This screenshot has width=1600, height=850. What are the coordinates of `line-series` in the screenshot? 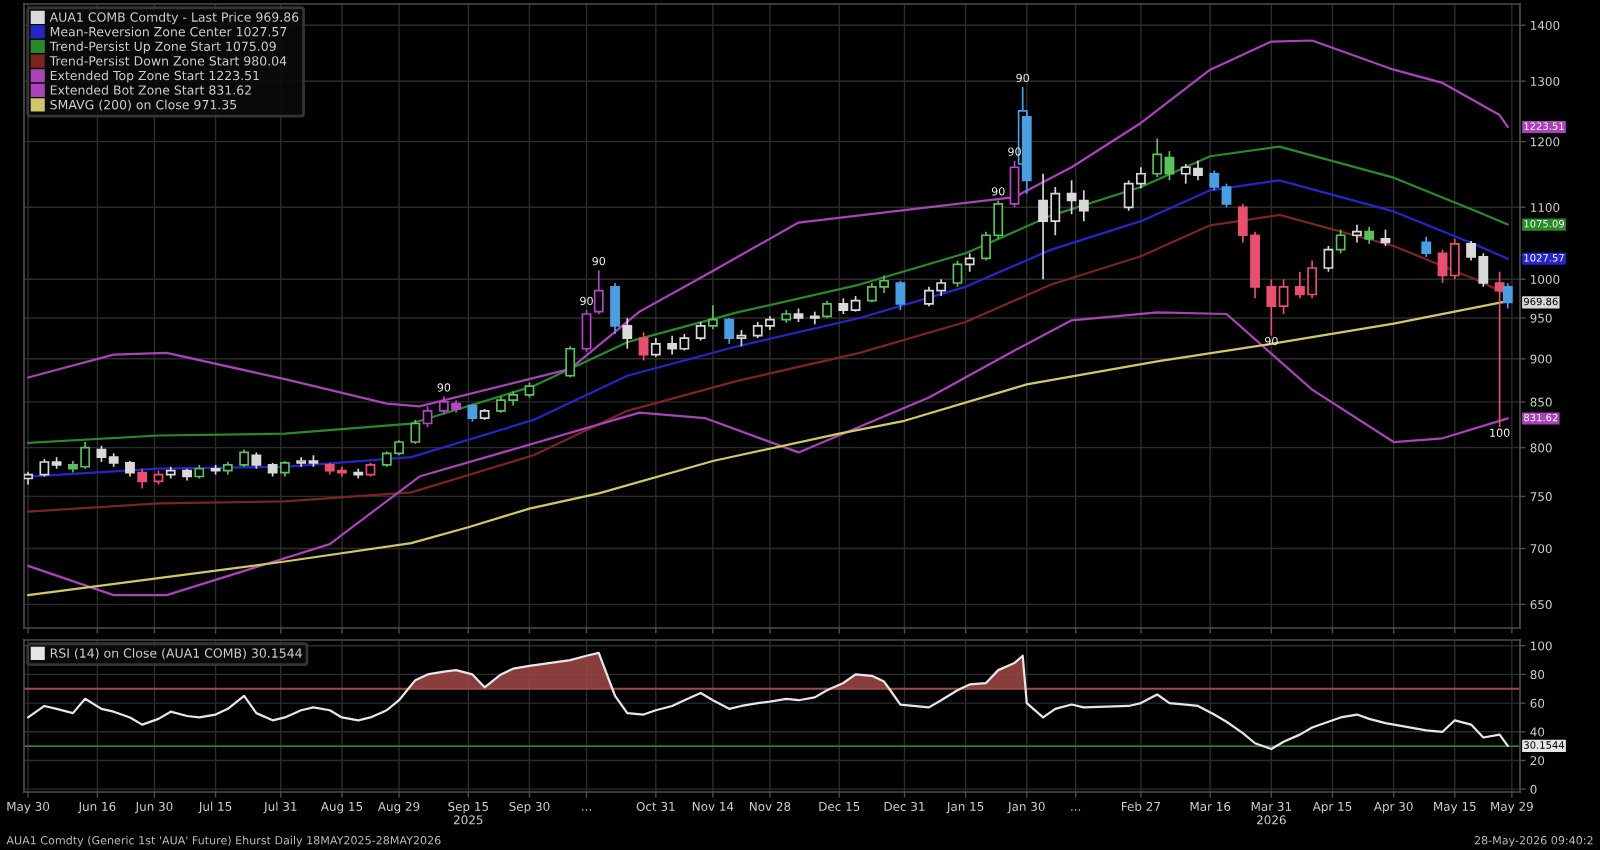 It's located at (767, 701).